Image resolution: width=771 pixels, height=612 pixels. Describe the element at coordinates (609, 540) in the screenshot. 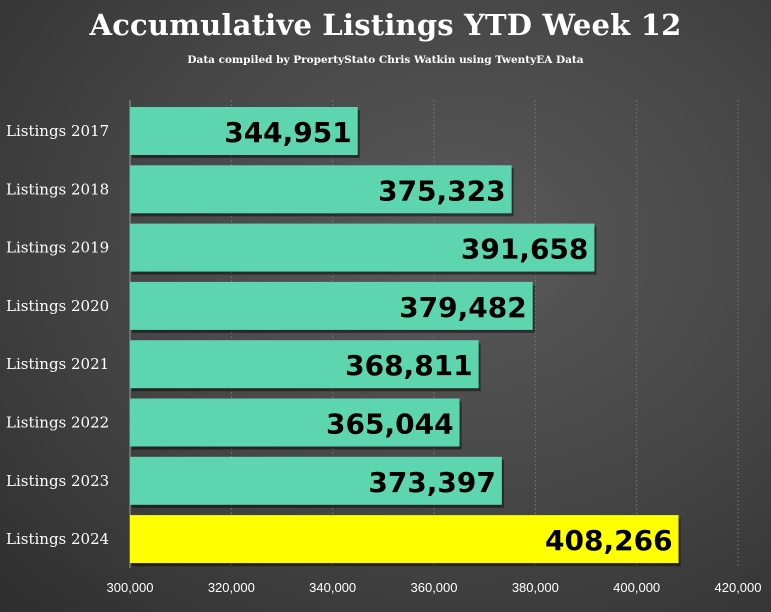

I see `data-label: 408,266` at that location.